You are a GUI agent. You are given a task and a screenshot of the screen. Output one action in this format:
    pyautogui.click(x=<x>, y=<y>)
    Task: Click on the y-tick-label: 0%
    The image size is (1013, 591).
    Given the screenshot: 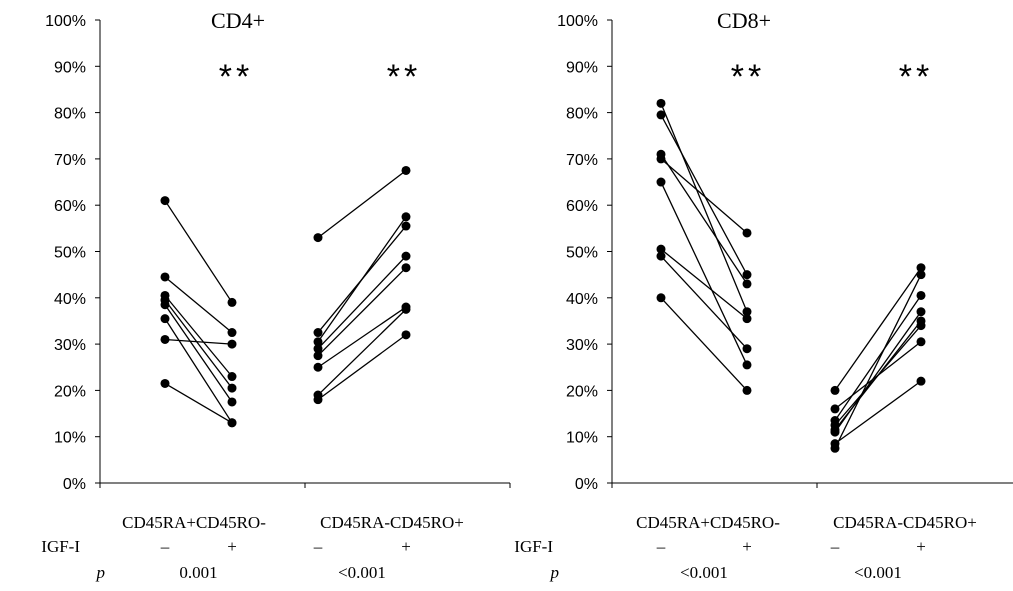 What is the action you would take?
    pyautogui.click(x=586, y=484)
    